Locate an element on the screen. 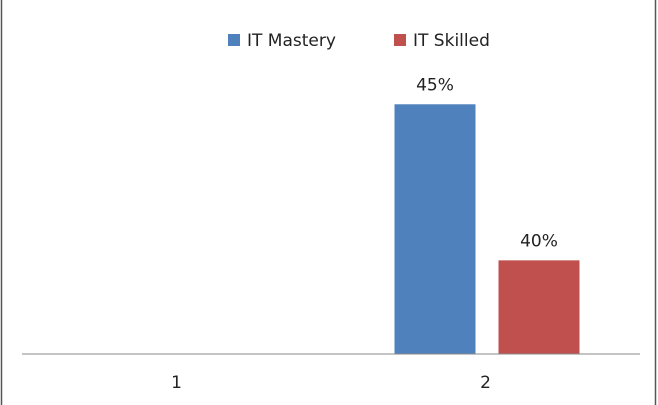 Image resolution: width=658 pixels, height=405 pixels. legend-label: IT Skilled is located at coordinates (451, 41).